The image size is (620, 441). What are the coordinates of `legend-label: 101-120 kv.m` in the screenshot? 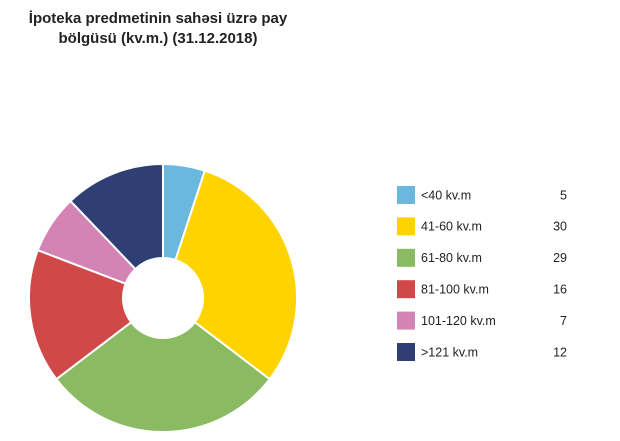 It's located at (458, 321).